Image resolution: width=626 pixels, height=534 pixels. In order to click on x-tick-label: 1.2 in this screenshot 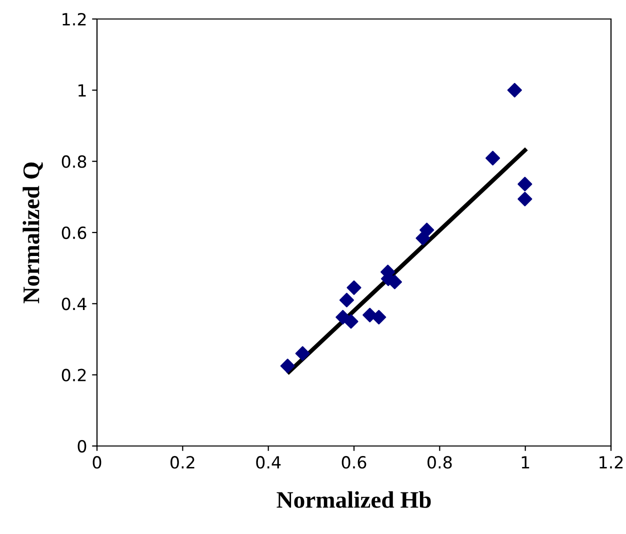, I will do `click(611, 462)`.